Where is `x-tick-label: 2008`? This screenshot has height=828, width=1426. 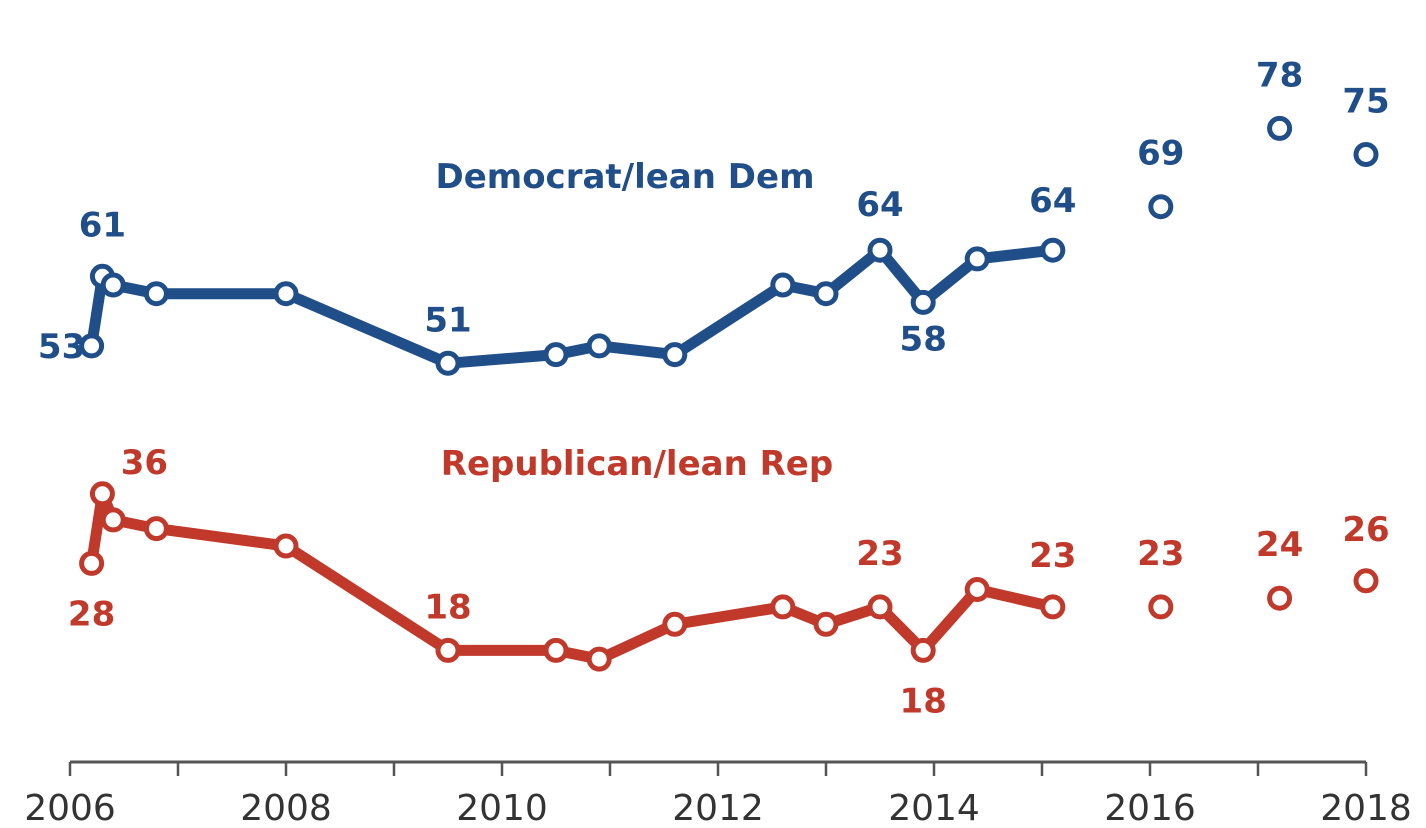 x-tick-label: 2008 is located at coordinates (286, 808).